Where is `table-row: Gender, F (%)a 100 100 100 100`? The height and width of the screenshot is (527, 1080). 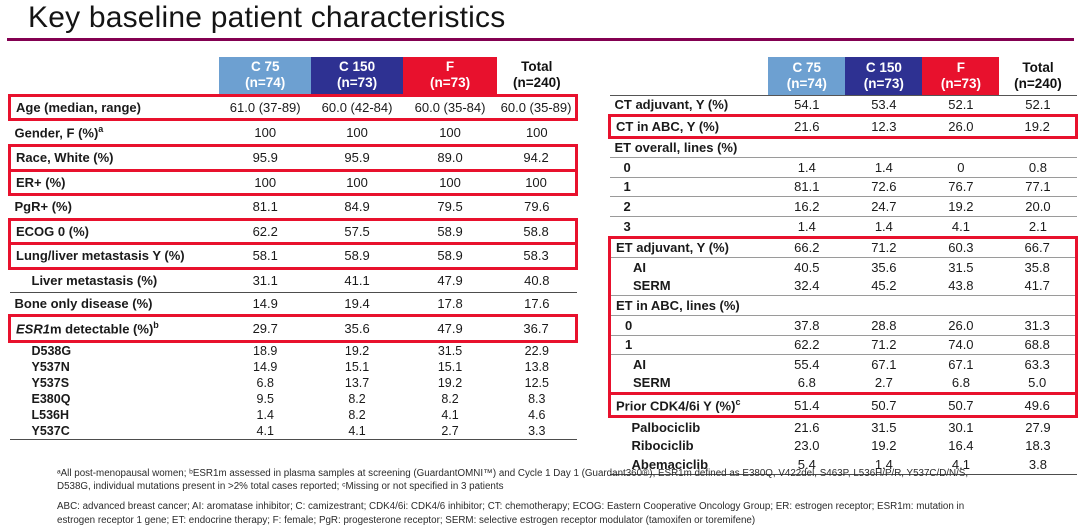 table-row: Gender, F (%)a 100 100 100 100 is located at coordinates (293, 133).